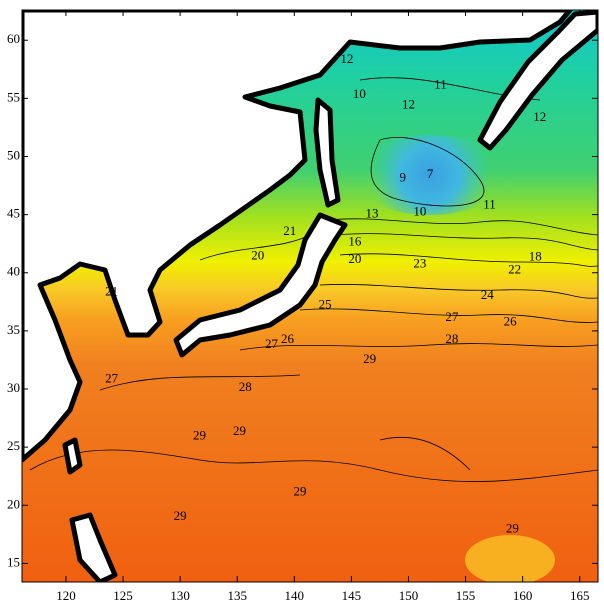 This screenshot has width=604, height=605. I want to click on x-tick-label: 130, so click(180, 595).